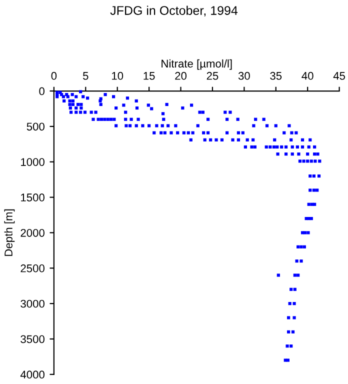  Describe the element at coordinates (174, 11) in the screenshot. I see `chart-title: JFDG in October, 1994` at that location.